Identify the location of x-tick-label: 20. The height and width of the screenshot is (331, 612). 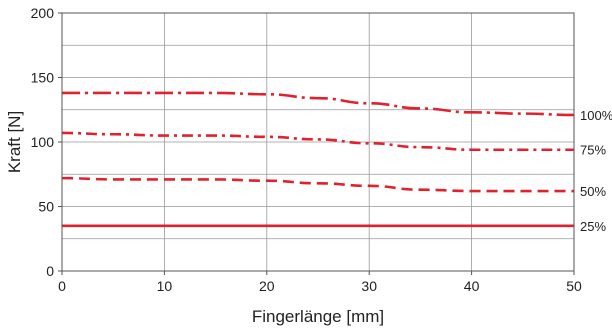
(267, 286).